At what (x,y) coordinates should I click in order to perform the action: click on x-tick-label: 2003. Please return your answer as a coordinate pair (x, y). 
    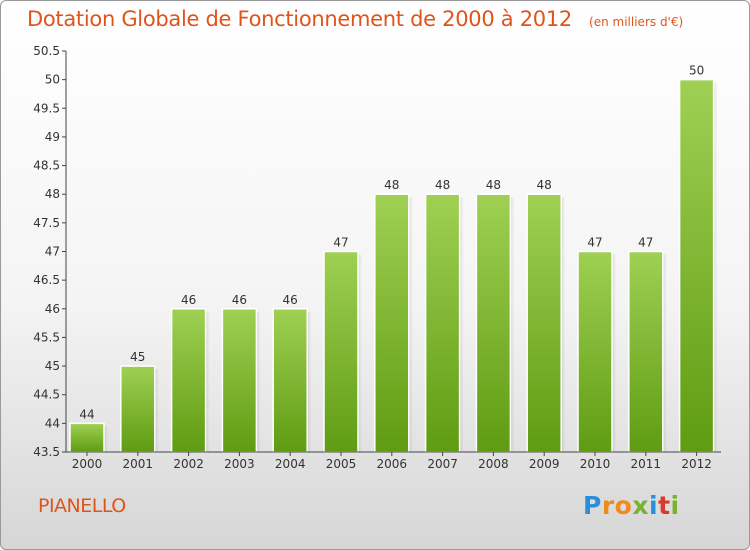
    Looking at the image, I should click on (239, 464).